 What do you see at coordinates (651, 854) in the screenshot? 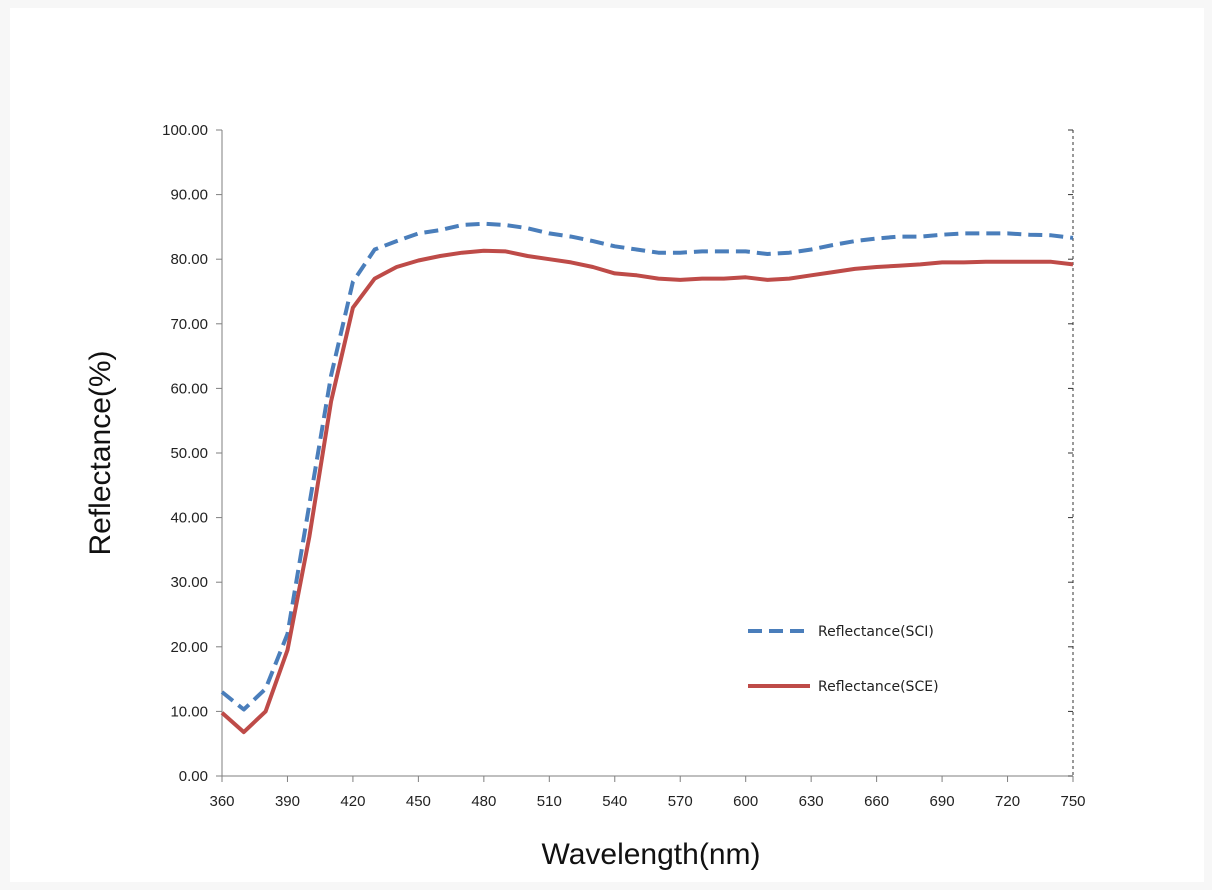
I see `x-axis-title: Wavelength(nm)` at bounding box center [651, 854].